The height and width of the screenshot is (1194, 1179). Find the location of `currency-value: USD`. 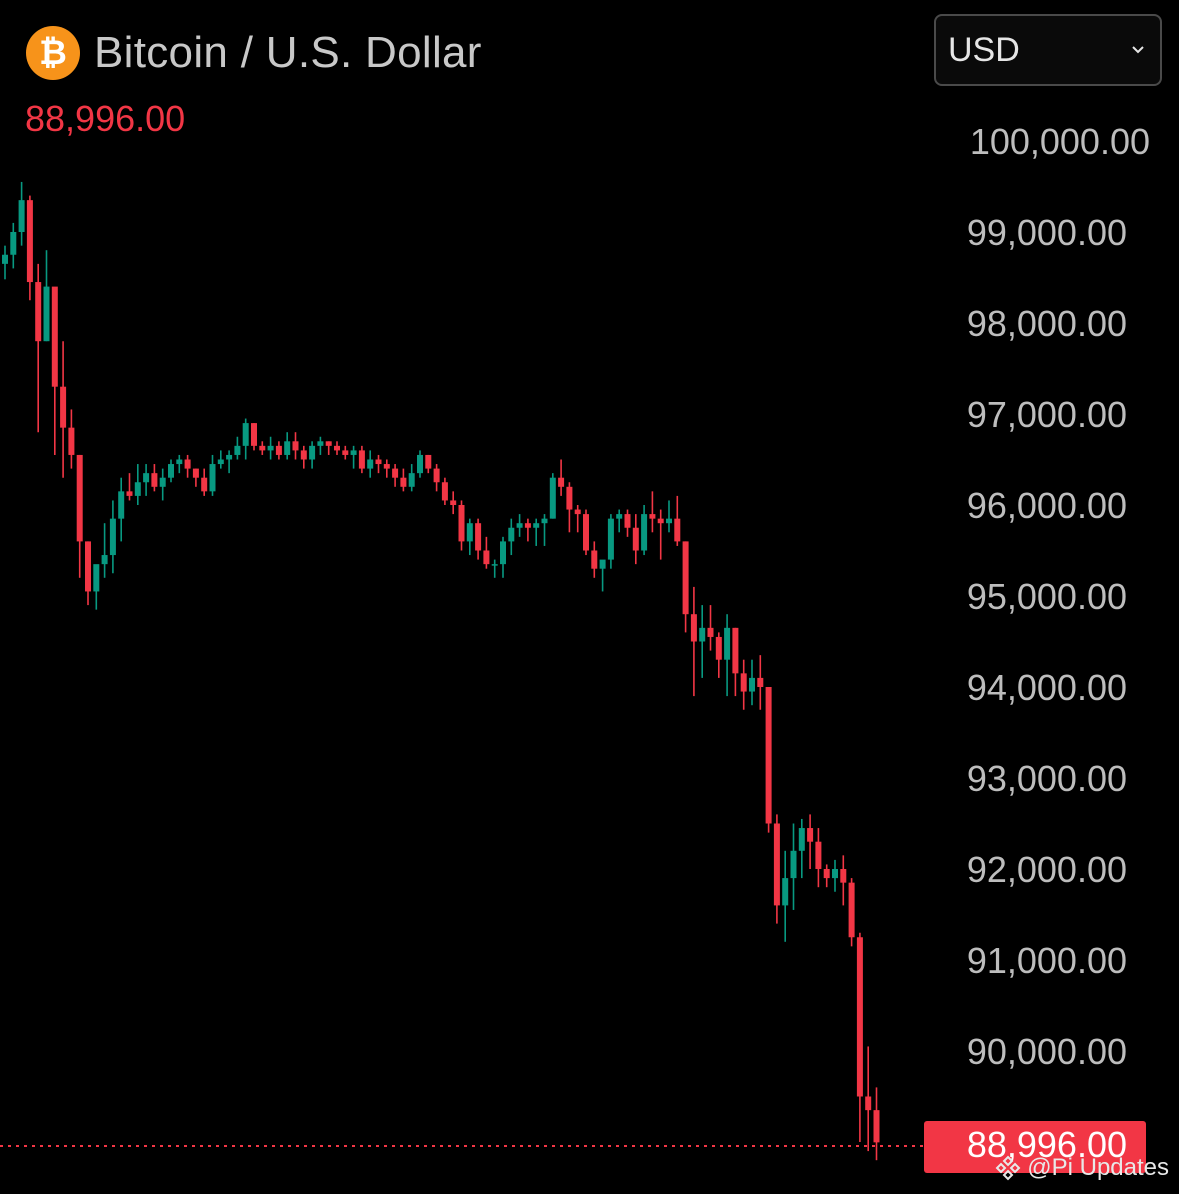

currency-value: USD is located at coordinates (984, 49).